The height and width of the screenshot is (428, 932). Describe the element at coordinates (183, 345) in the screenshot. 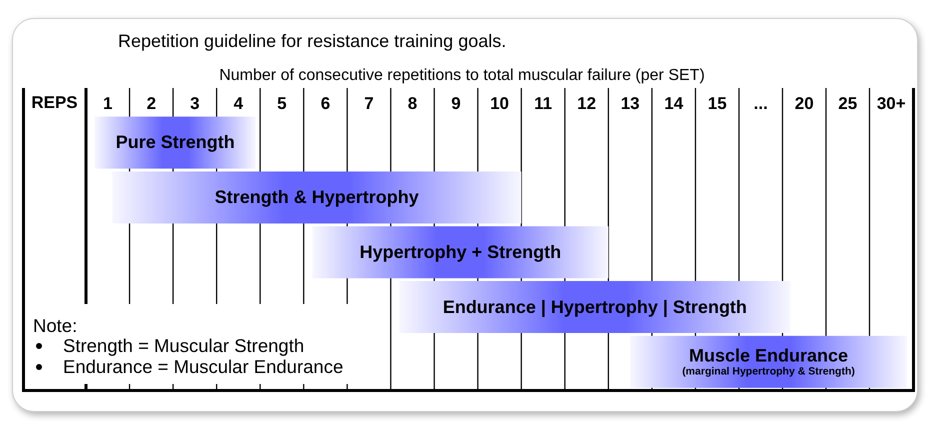

I see `annotation: Strength = Muscular Strength` at that location.